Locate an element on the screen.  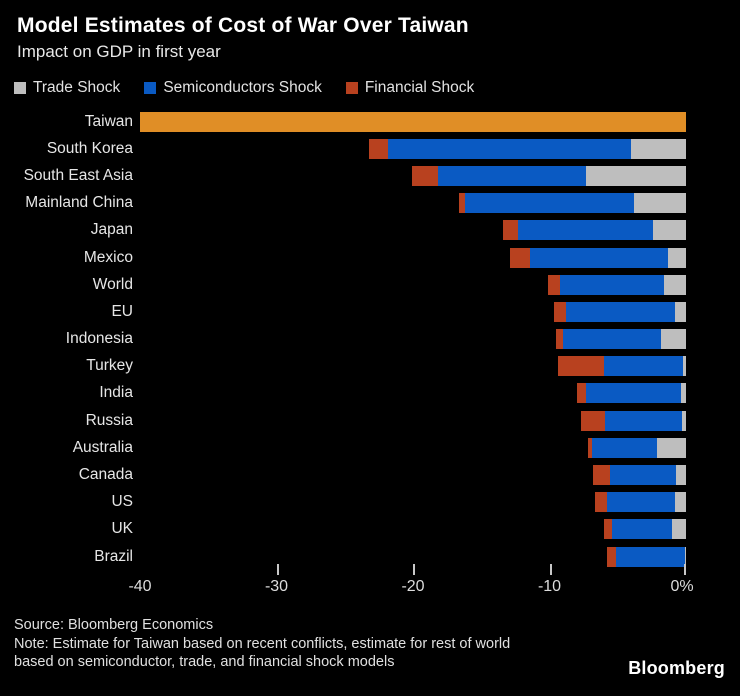
chart-row: Mainland China is located at coordinates (370, 203).